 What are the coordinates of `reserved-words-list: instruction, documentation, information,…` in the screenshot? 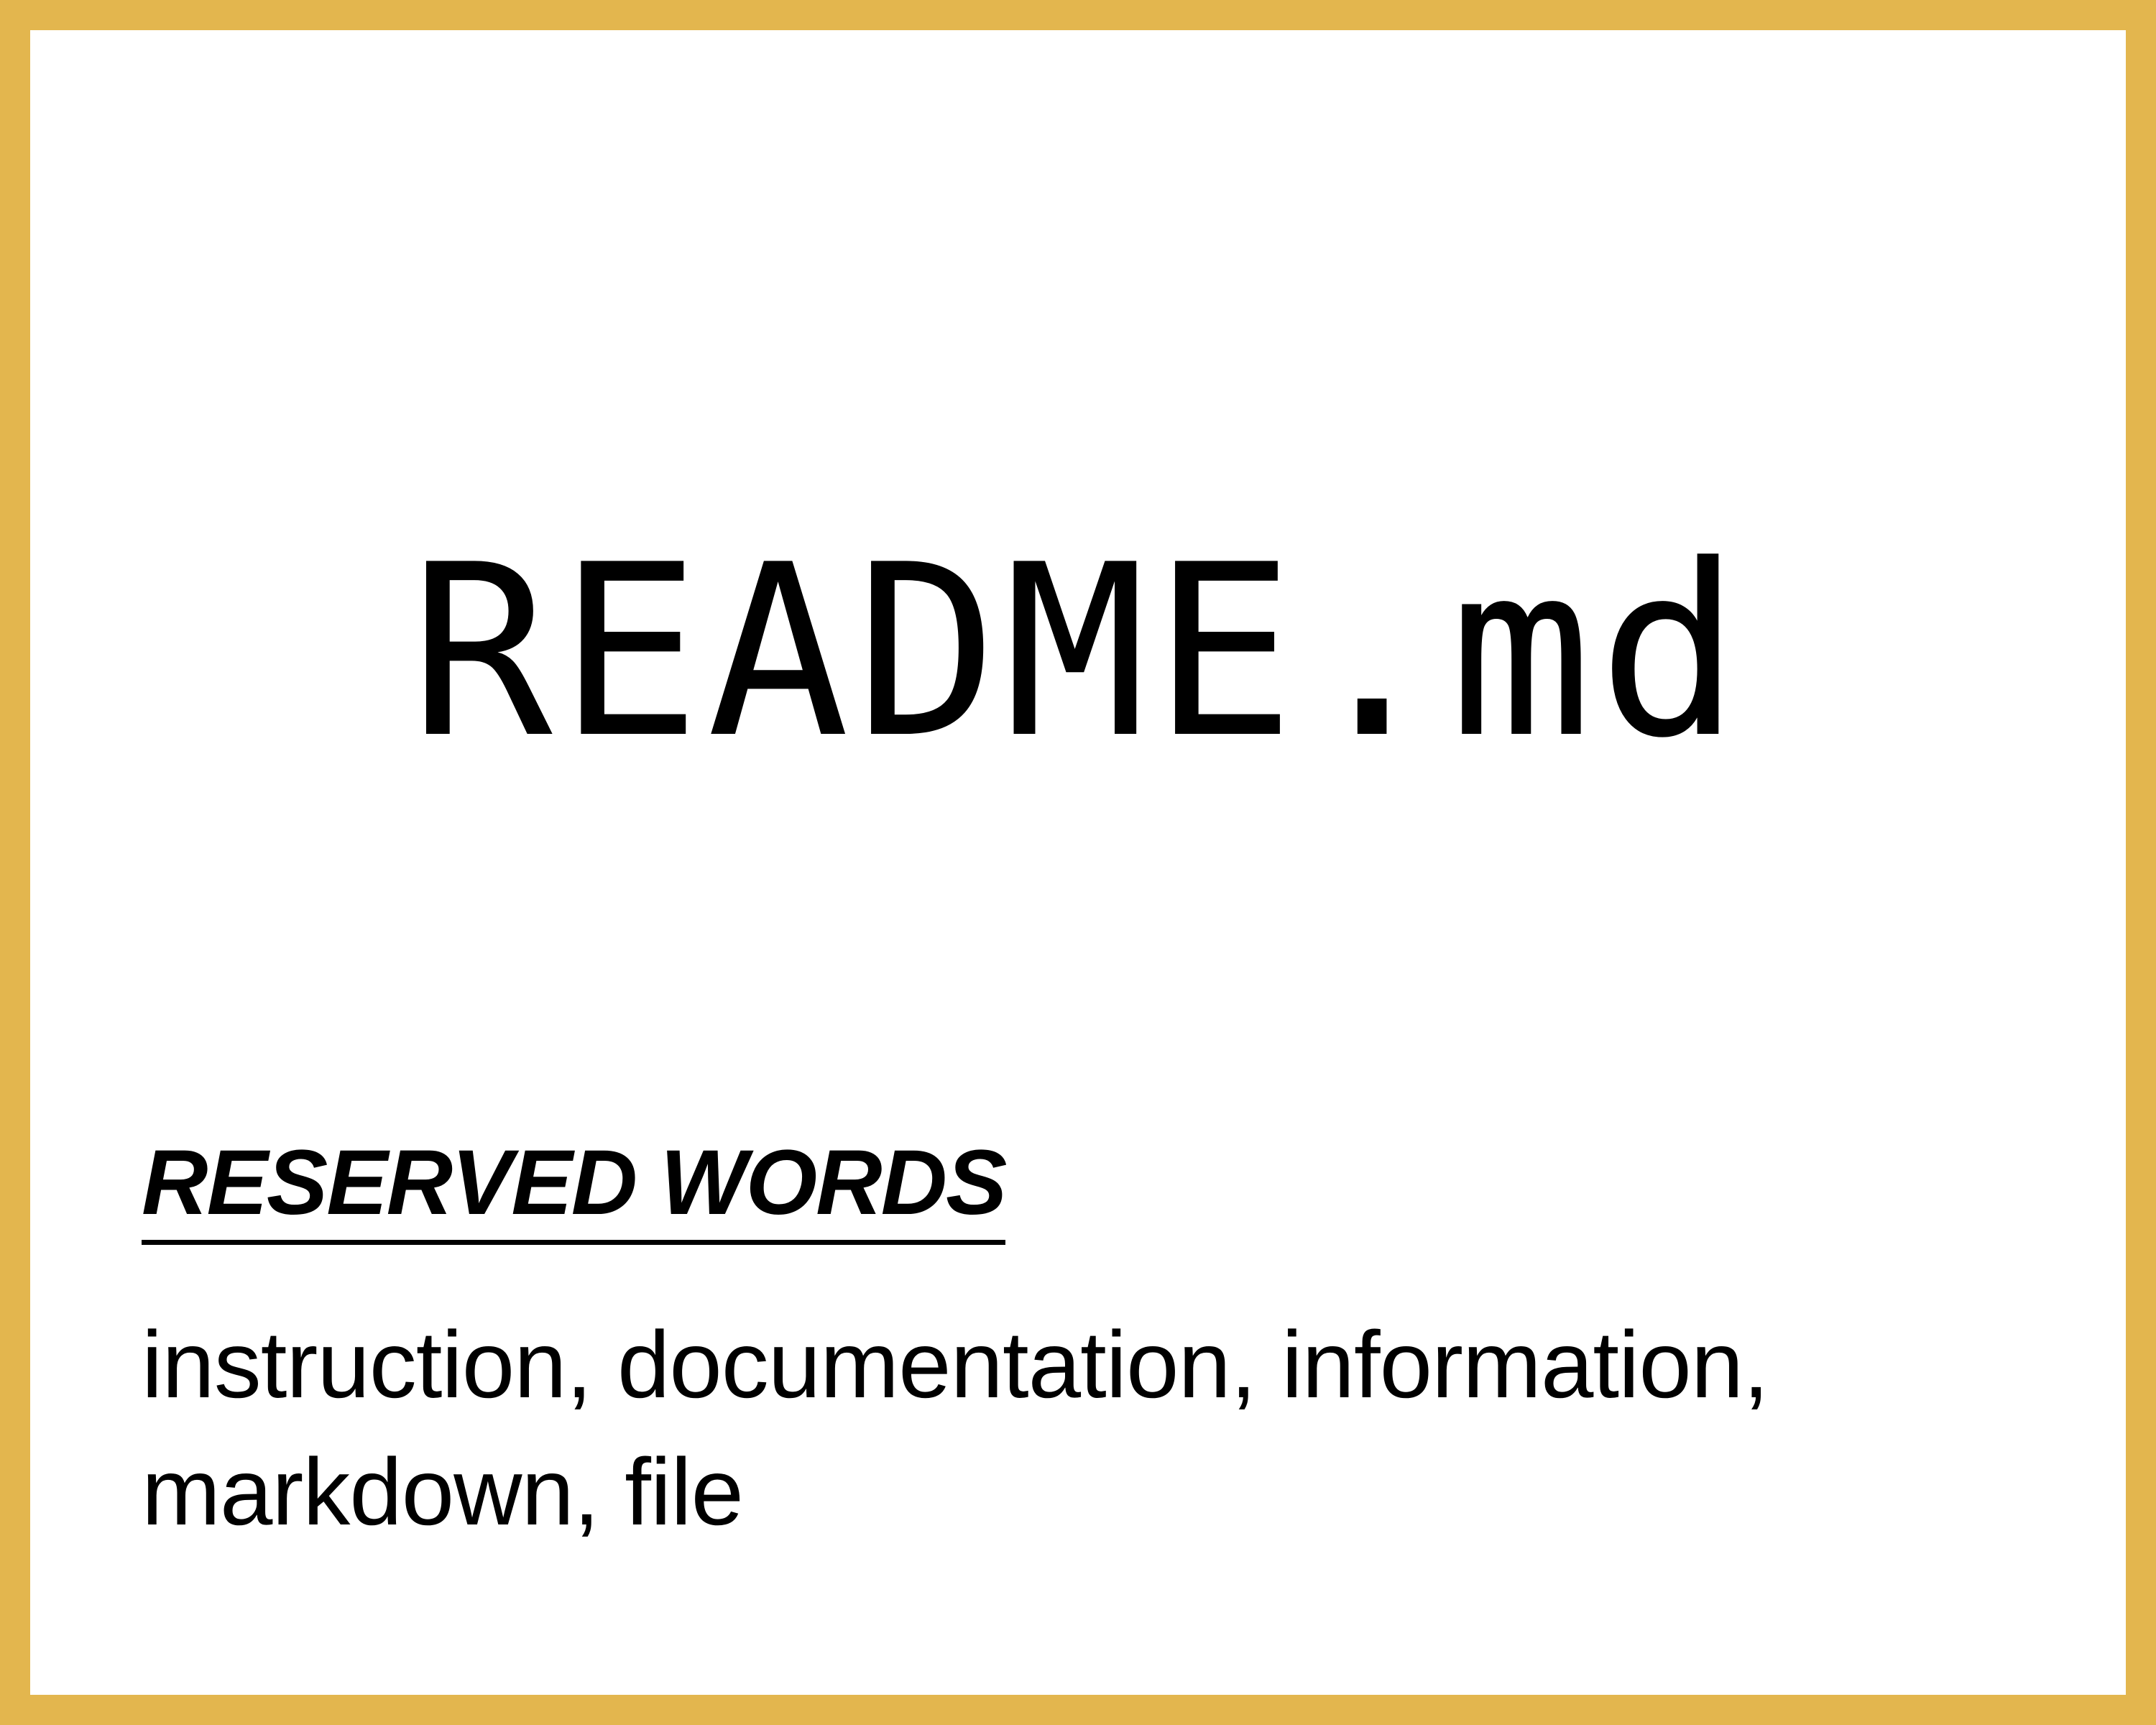 It's located at (1112, 1428).